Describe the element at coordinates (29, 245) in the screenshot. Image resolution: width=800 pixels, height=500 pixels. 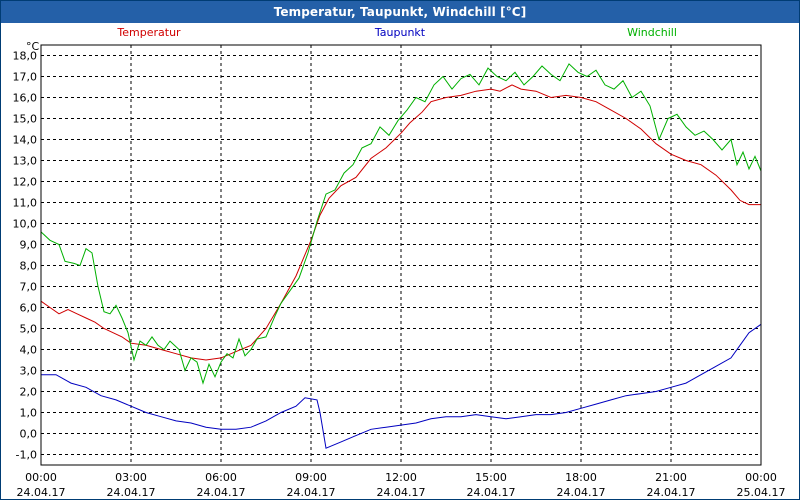
I see `y-tick-label: 9,0` at that location.